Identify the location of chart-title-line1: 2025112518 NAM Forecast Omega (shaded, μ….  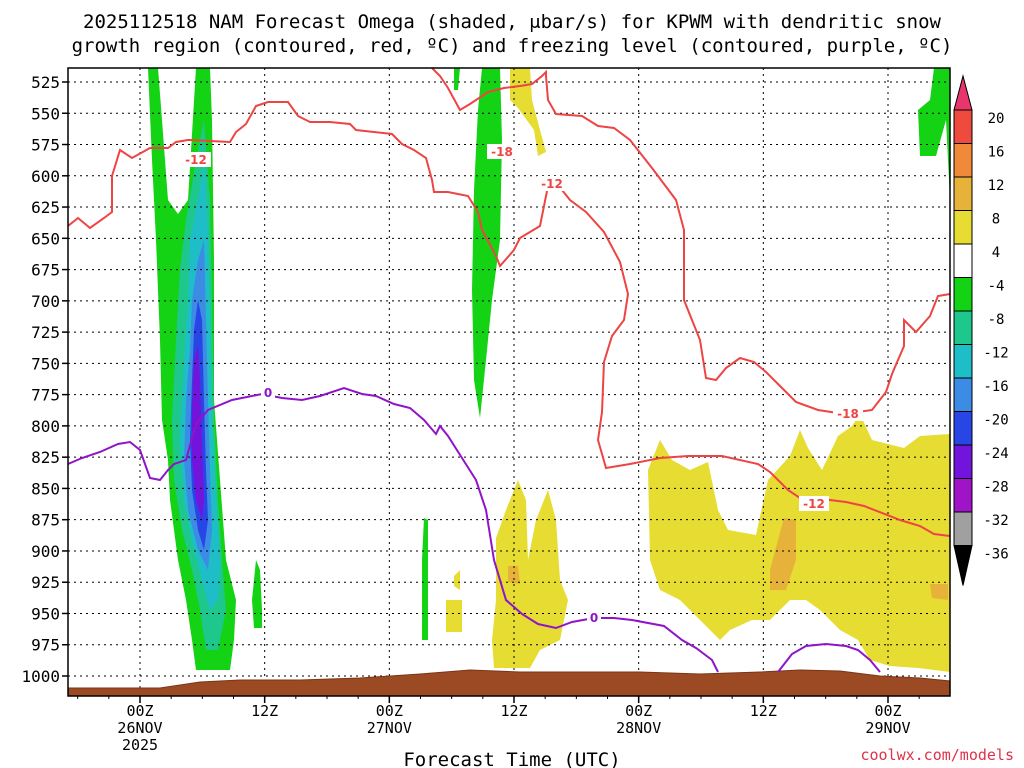
(512, 22).